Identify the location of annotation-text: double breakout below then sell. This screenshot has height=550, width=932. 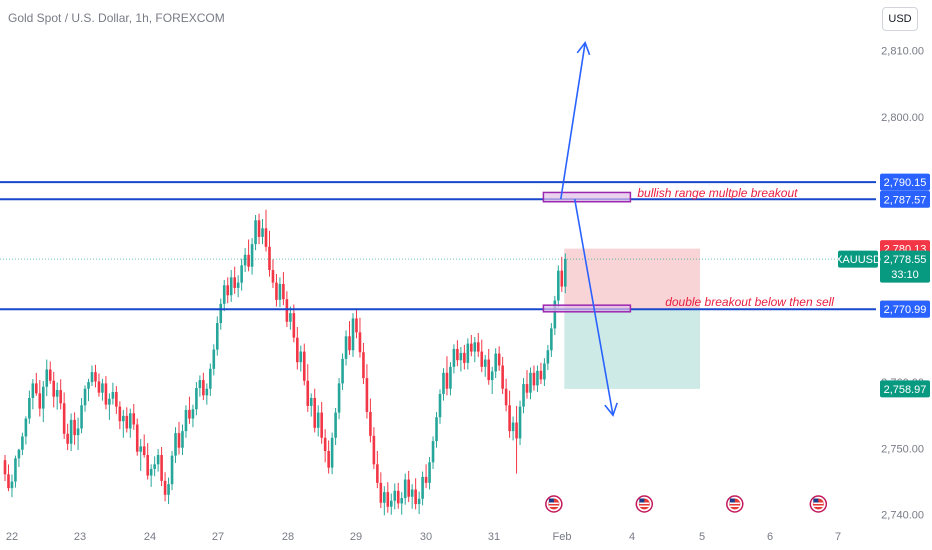
(749, 302).